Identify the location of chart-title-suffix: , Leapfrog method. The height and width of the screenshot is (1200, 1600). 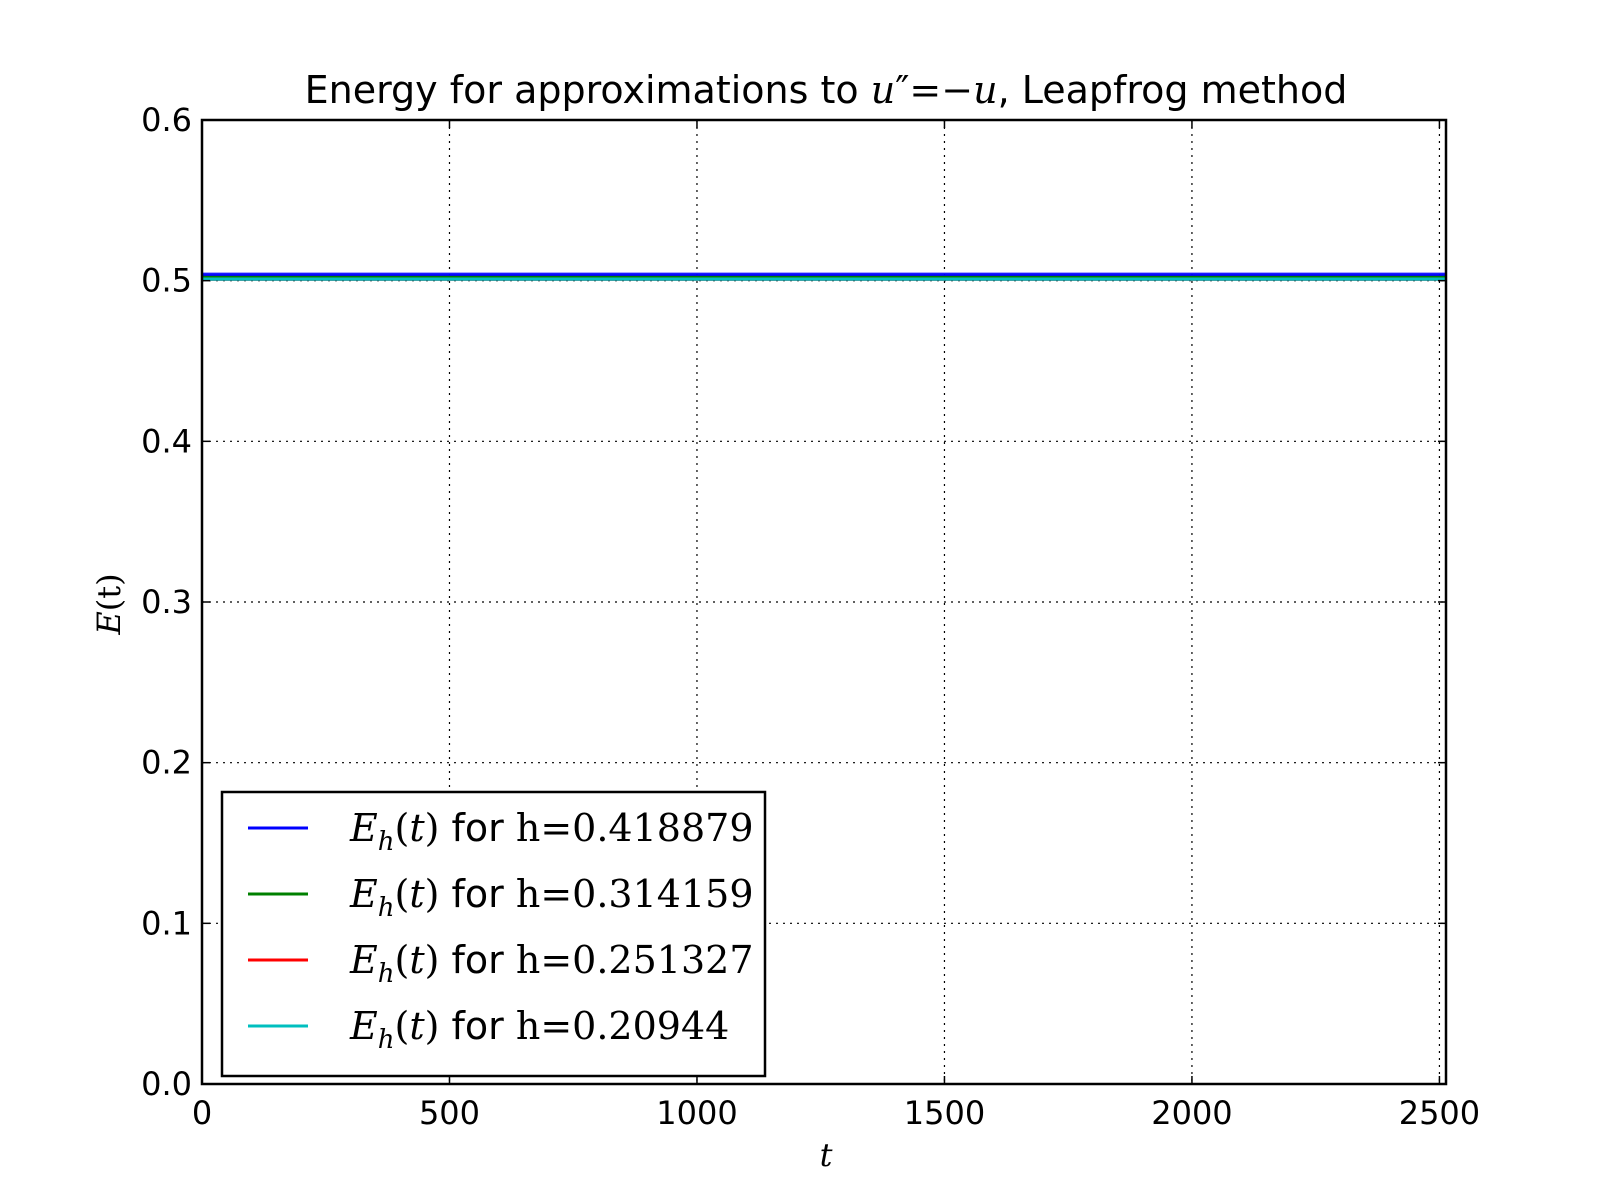
(1173, 90).